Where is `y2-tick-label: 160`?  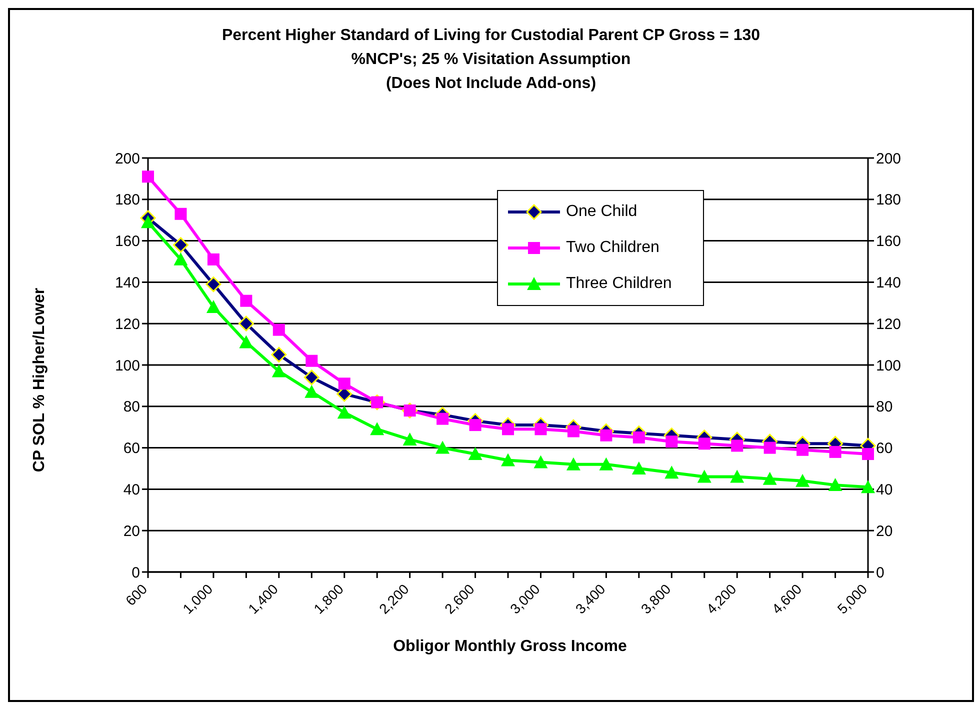 y2-tick-label: 160 is located at coordinates (889, 241).